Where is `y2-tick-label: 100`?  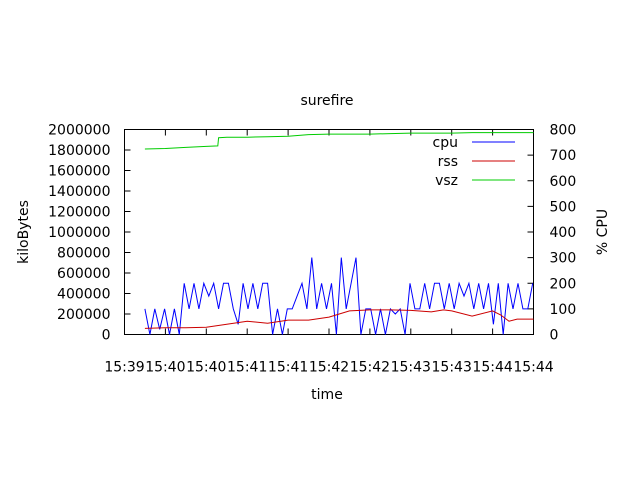 y2-tick-label: 100 is located at coordinates (563, 310).